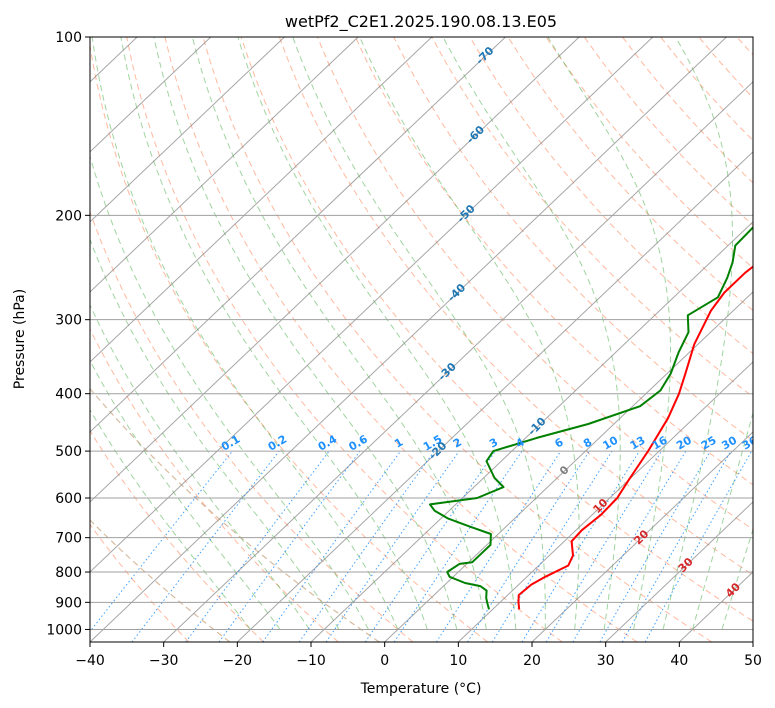 The height and width of the screenshot is (708, 775). What do you see at coordinates (68, 499) in the screenshot?
I see `y-tick-label: 600` at bounding box center [68, 499].